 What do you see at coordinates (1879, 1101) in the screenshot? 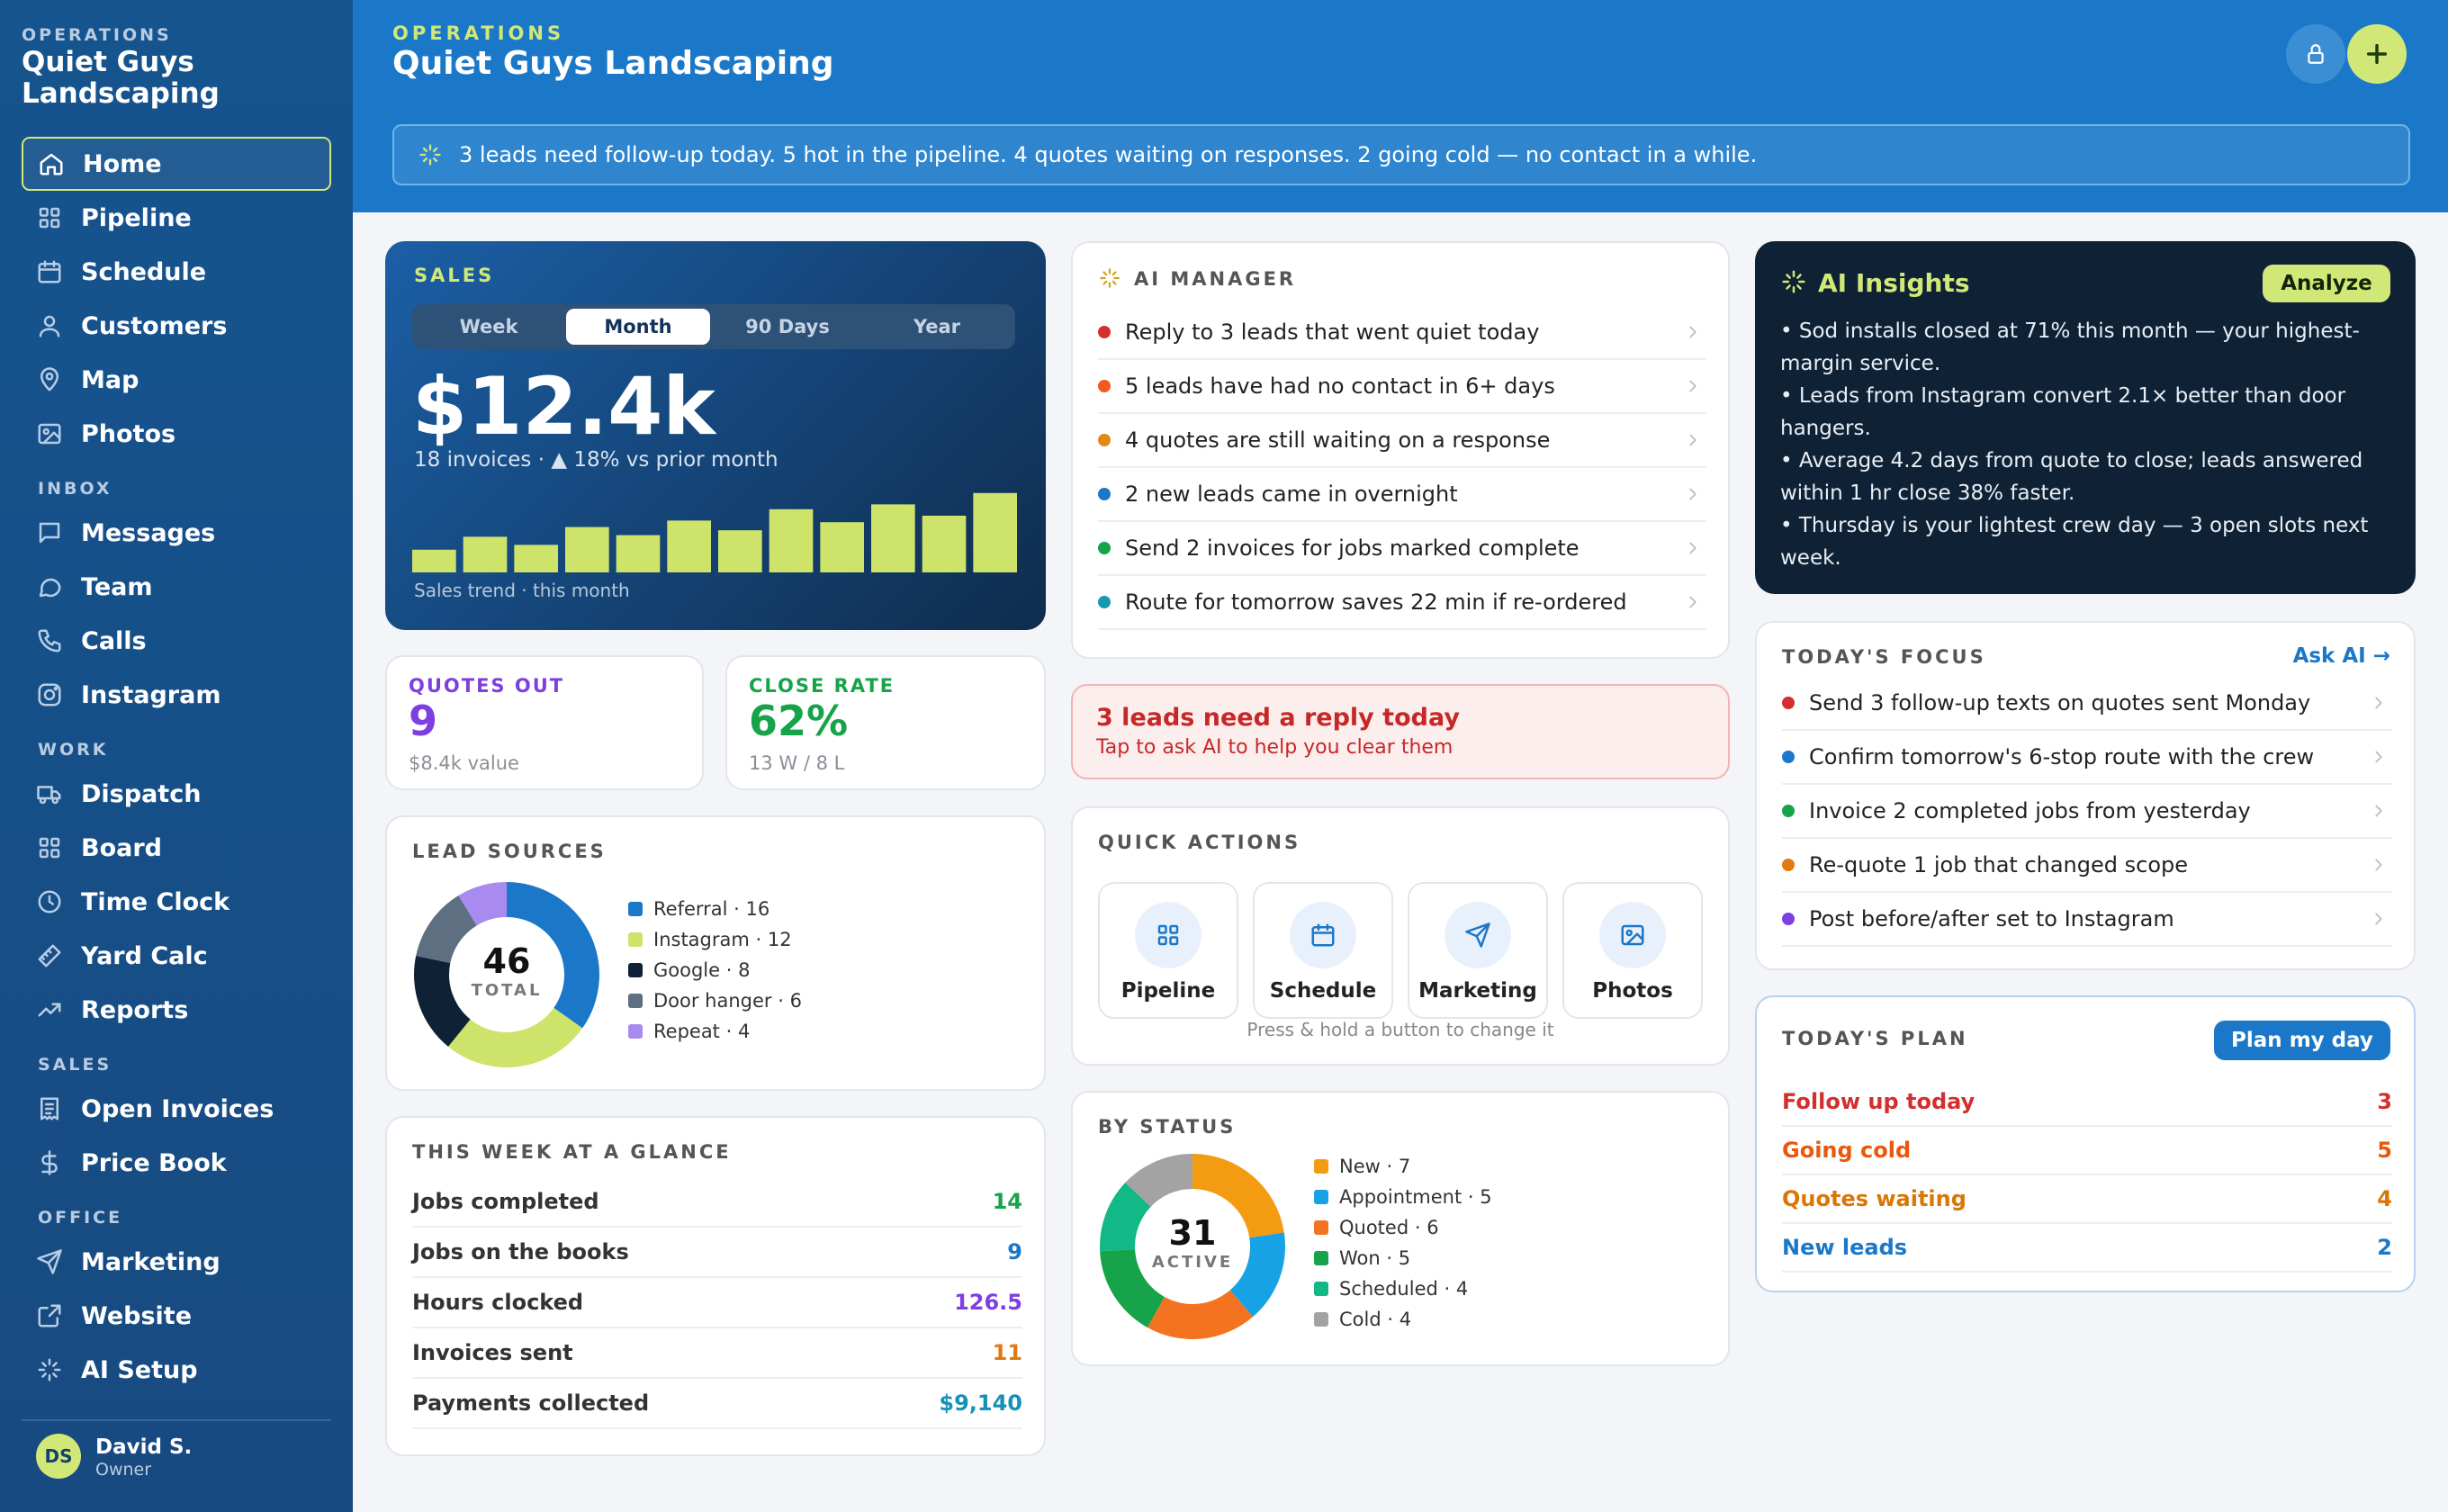
I see `plan-row-label: Follow up today` at bounding box center [1879, 1101].